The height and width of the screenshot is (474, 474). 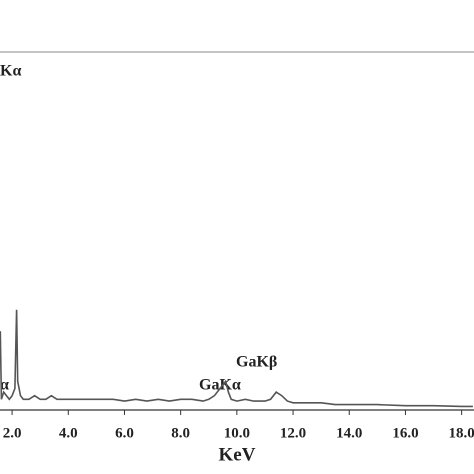 What do you see at coordinates (349, 433) in the screenshot?
I see `x-tick-label: 14.0` at bounding box center [349, 433].